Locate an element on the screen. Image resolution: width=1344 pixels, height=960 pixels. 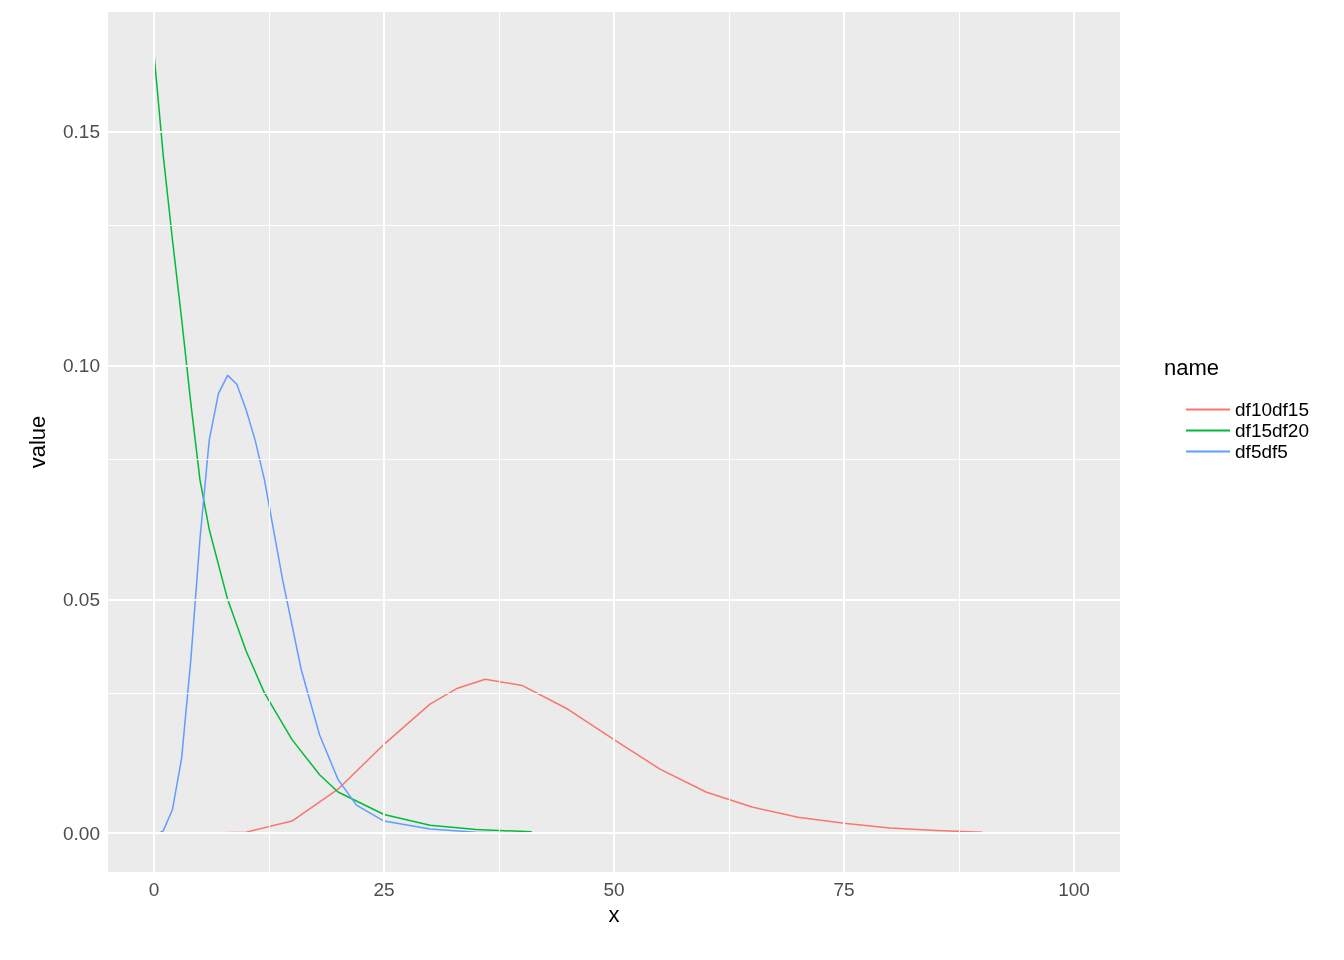
x-tick-label: 0 is located at coordinates (154, 889).